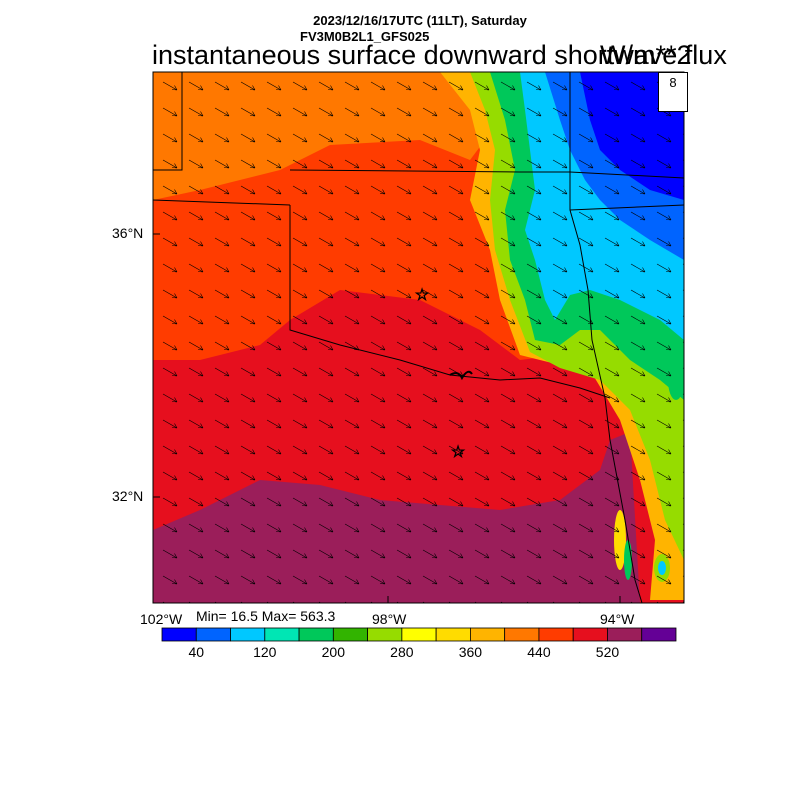  I want to click on model-name-title: FV3M0B2L1_GFS025, so click(365, 36).